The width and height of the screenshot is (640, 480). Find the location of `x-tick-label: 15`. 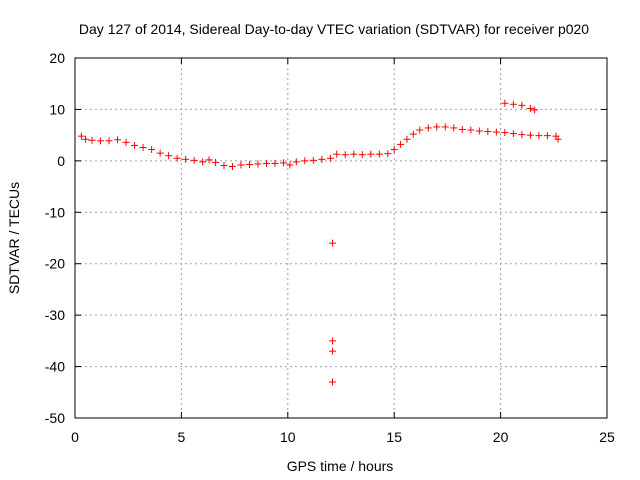

x-tick-label: 15 is located at coordinates (394, 437).